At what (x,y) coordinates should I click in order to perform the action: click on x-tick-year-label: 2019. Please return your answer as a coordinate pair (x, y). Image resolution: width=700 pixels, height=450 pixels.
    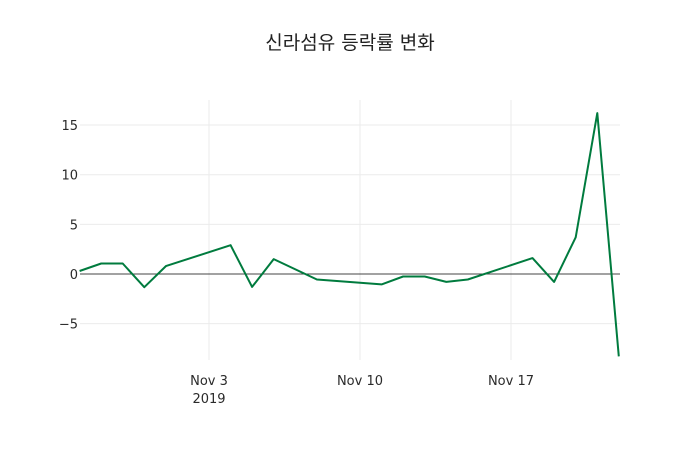
    Looking at the image, I should click on (208, 399).